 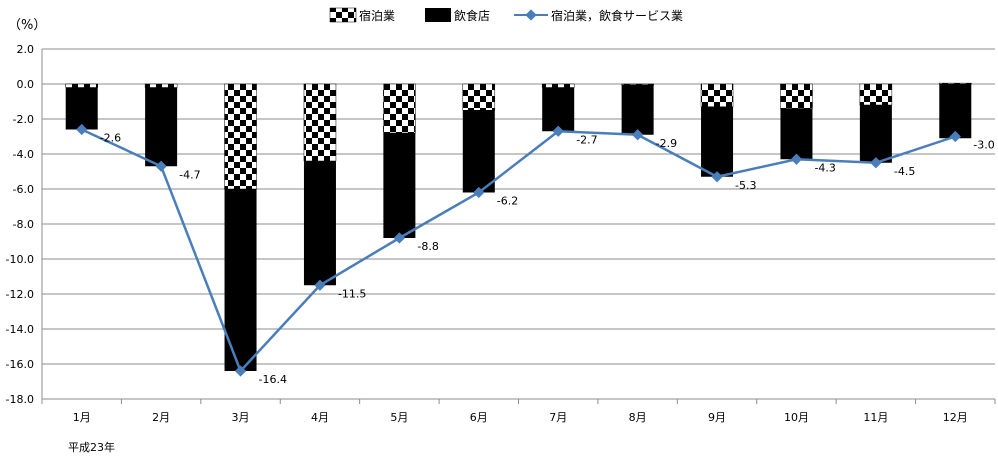 What do you see at coordinates (875, 417) in the screenshot?
I see `x-tick-label: 11月` at bounding box center [875, 417].